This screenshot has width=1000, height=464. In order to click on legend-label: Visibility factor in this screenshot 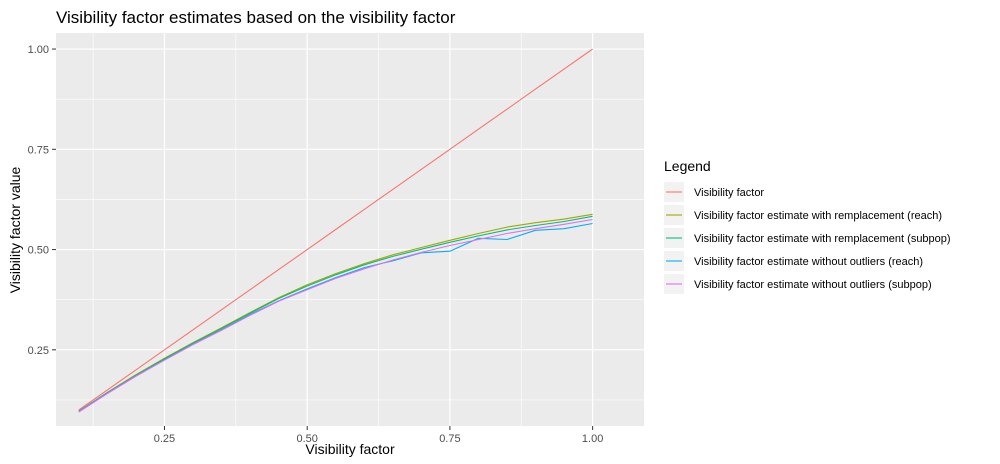, I will do `click(729, 193)`.